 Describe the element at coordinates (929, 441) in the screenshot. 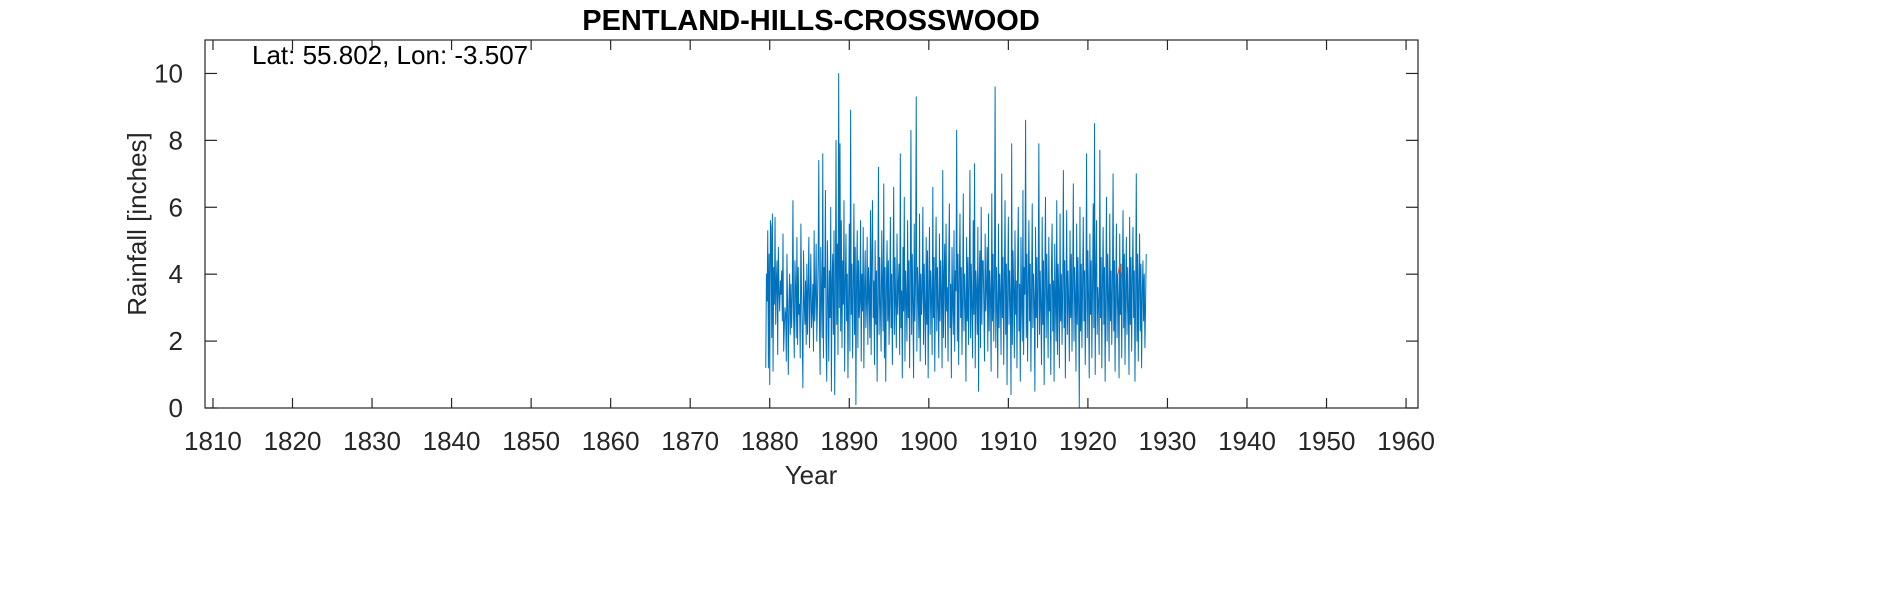

I see `x-tick-label: 1900` at that location.